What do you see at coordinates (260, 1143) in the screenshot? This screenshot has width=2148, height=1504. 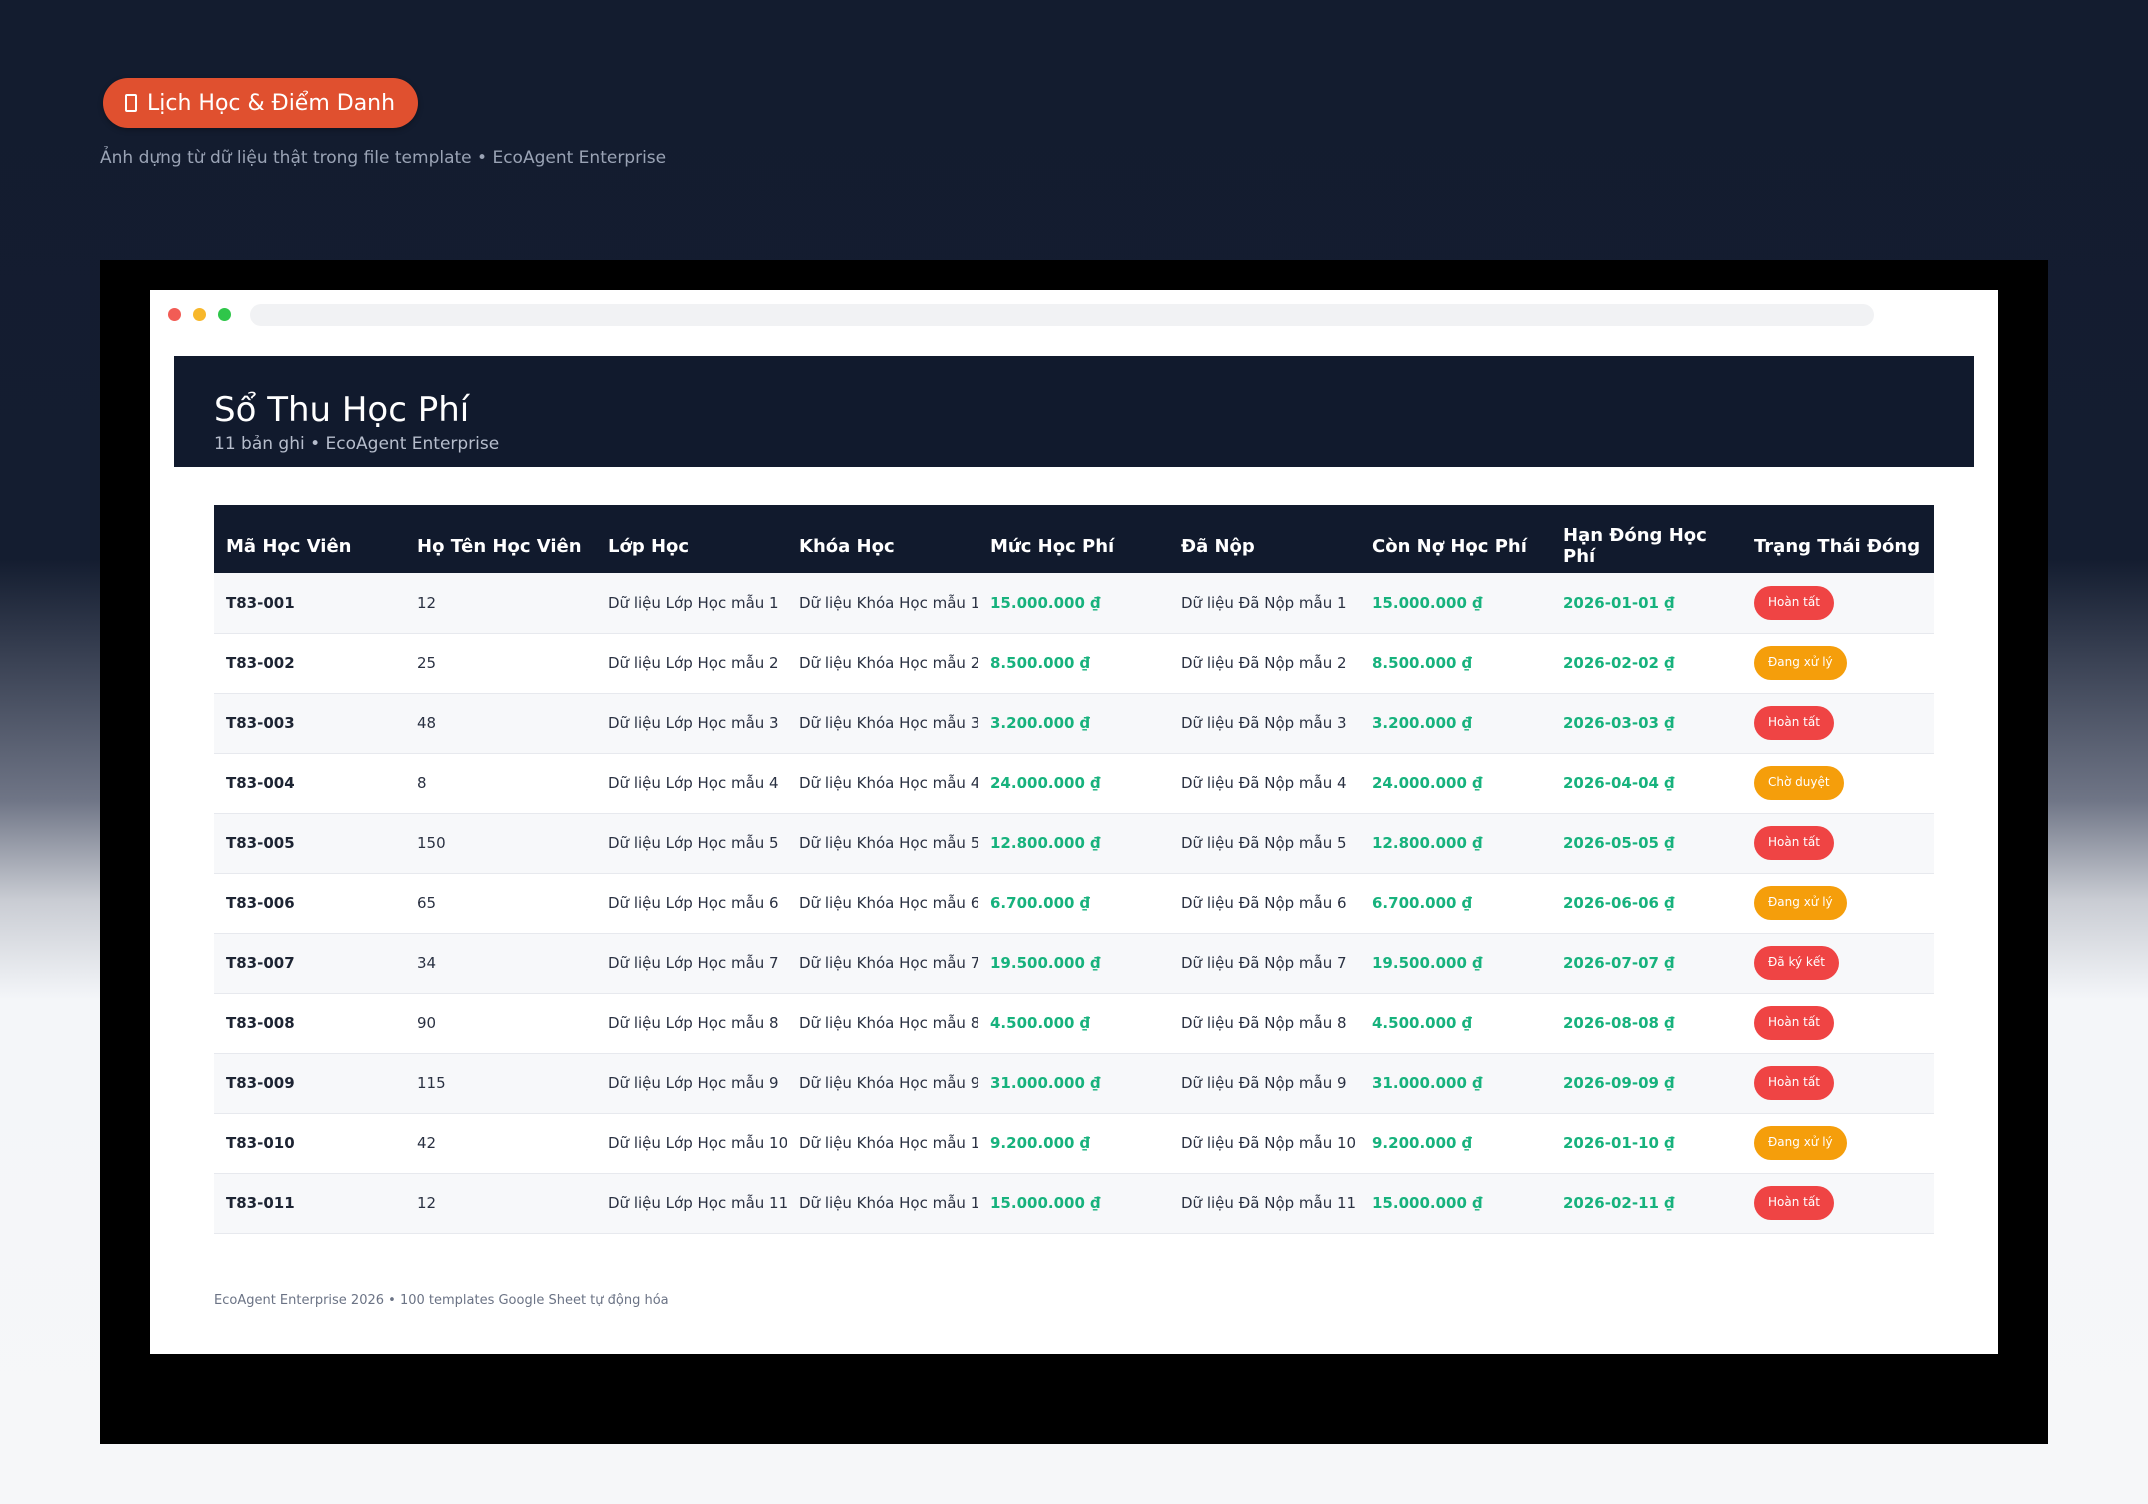 I see `student-id-cell: T83-010` at bounding box center [260, 1143].